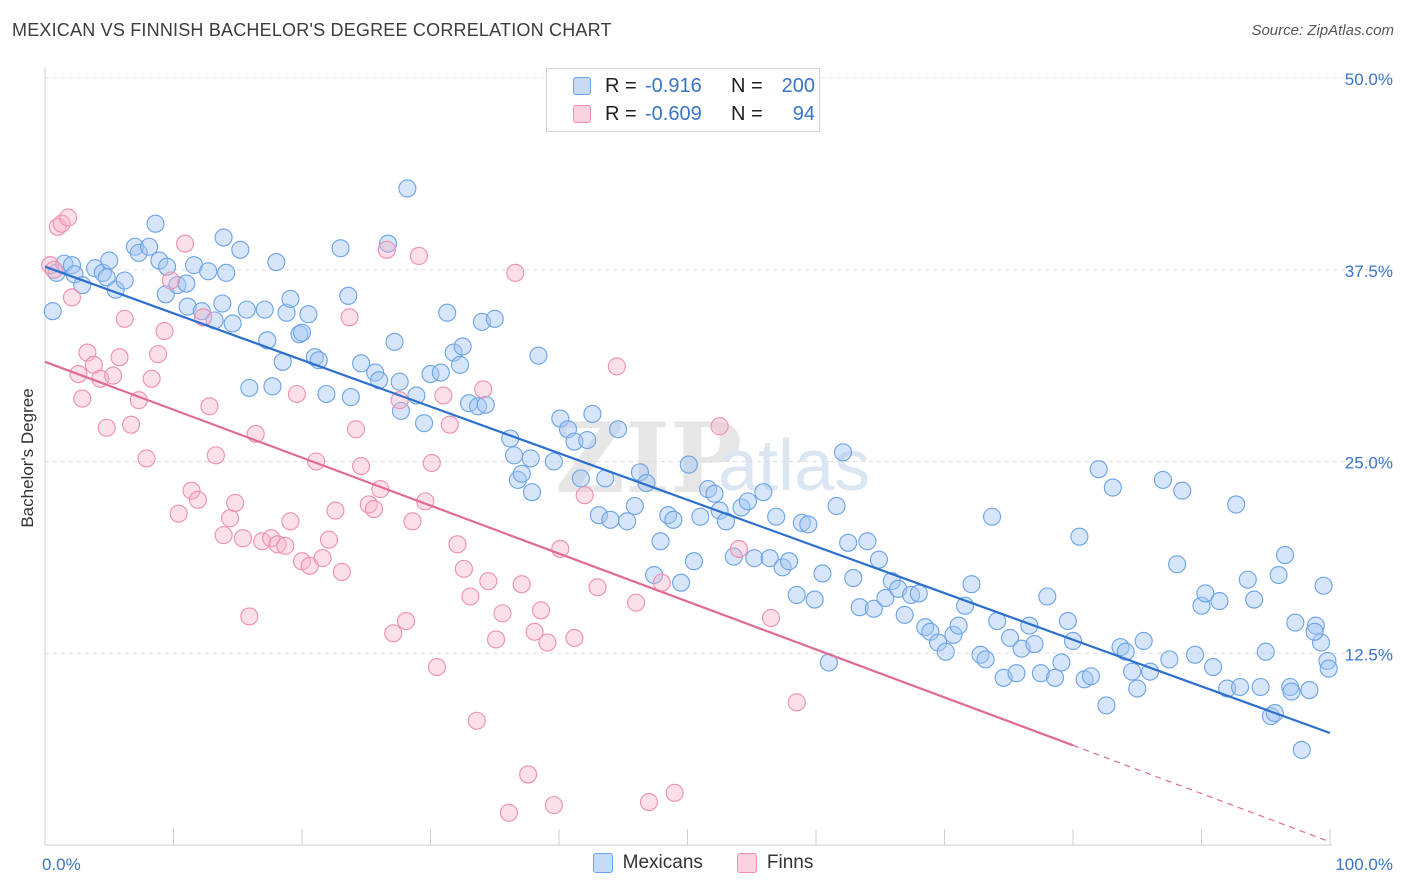  What do you see at coordinates (798, 85) in the screenshot?
I see `legend-n-value: 200` at bounding box center [798, 85].